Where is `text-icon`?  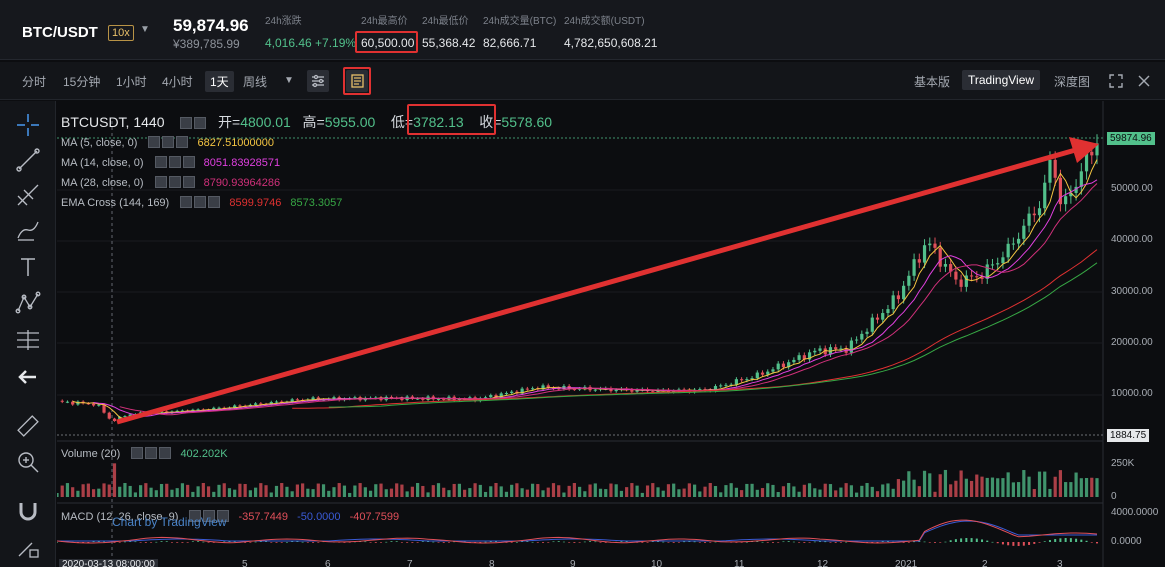 text-icon is located at coordinates (28, 267).